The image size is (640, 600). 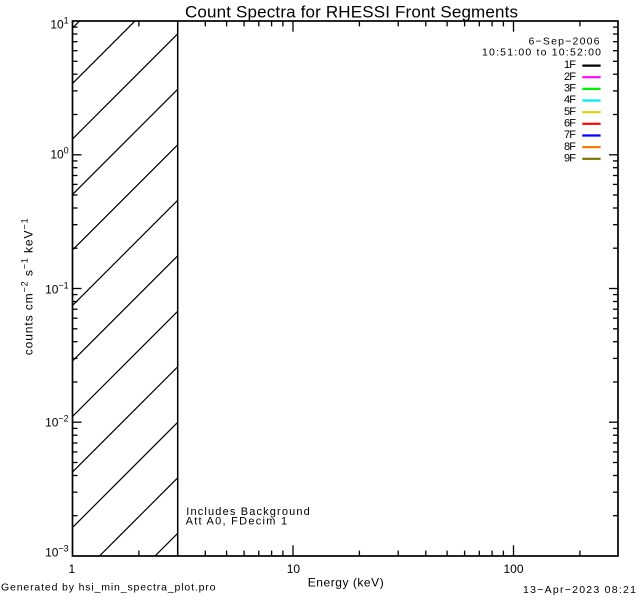 What do you see at coordinates (237, 522) in the screenshot?
I see `svg-text: Att A0, FDecim 1` at bounding box center [237, 522].